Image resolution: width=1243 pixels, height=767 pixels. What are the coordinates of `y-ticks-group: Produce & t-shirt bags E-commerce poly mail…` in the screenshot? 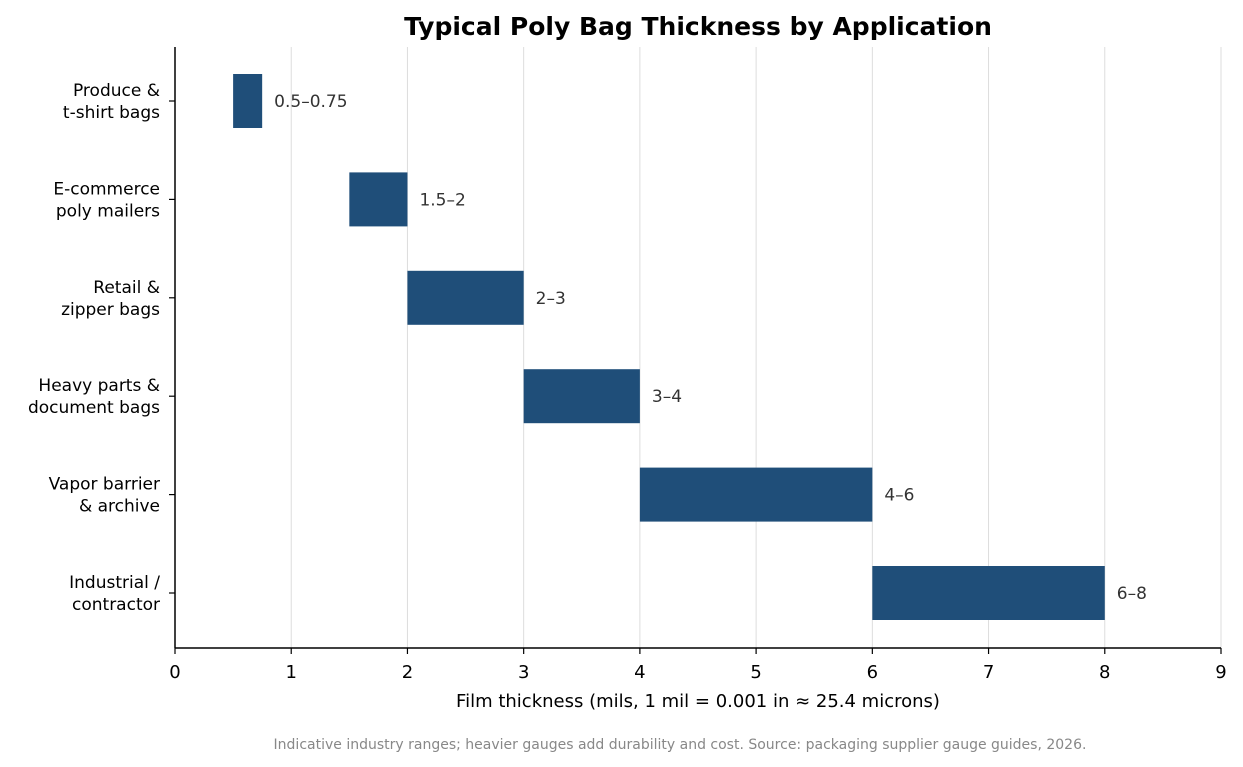 It's located at (101, 348).